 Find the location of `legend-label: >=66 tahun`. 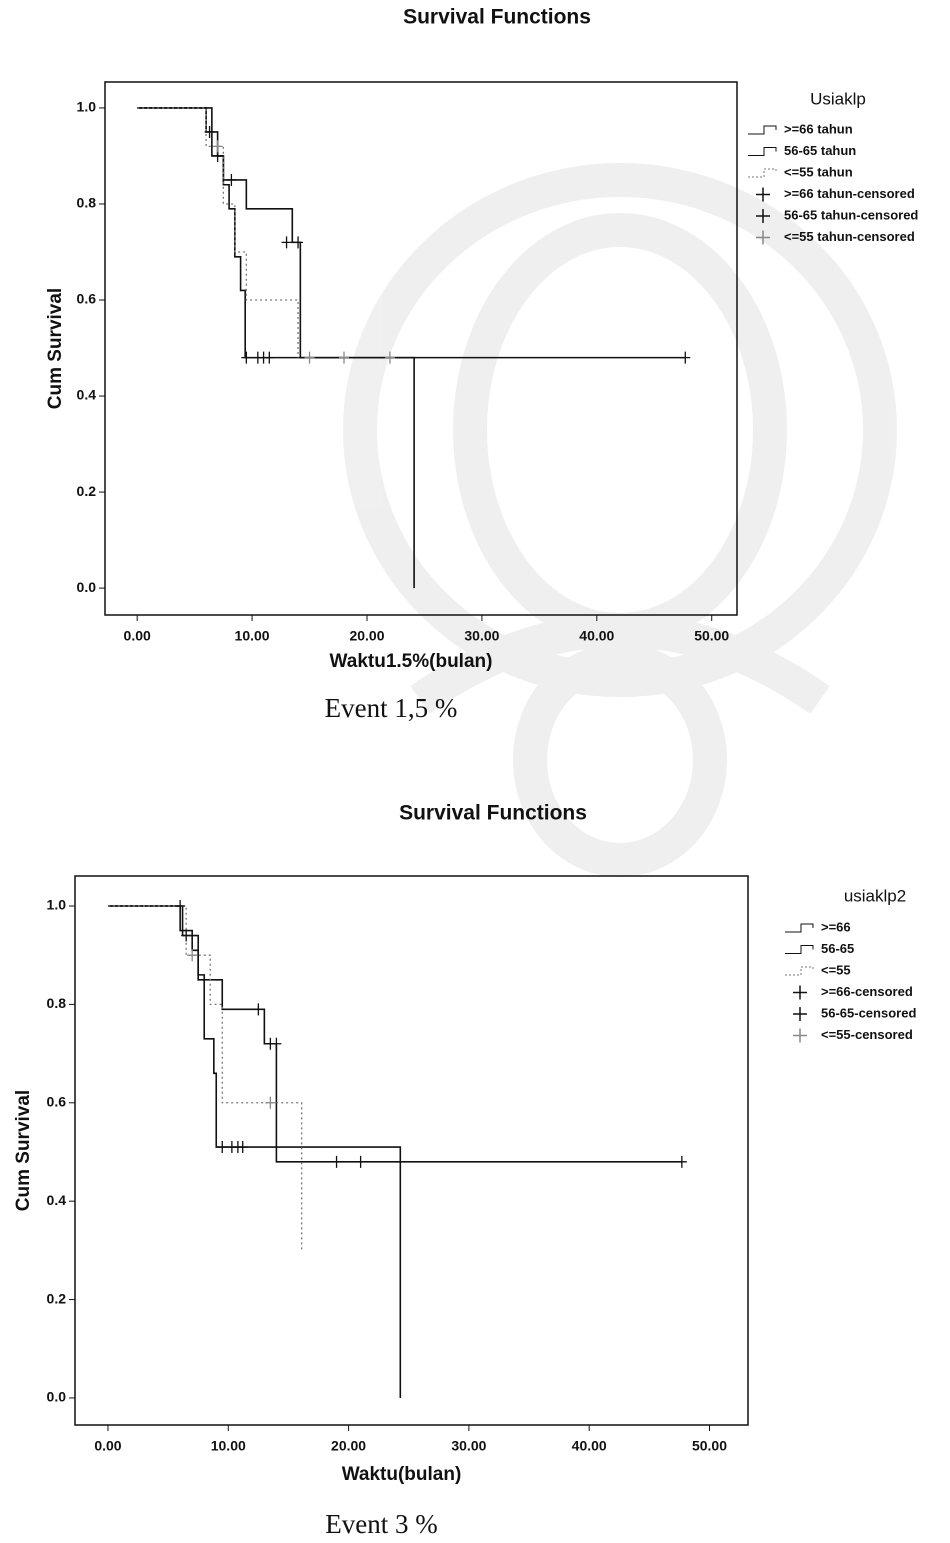

legend-label: >=66 tahun is located at coordinates (818, 128).